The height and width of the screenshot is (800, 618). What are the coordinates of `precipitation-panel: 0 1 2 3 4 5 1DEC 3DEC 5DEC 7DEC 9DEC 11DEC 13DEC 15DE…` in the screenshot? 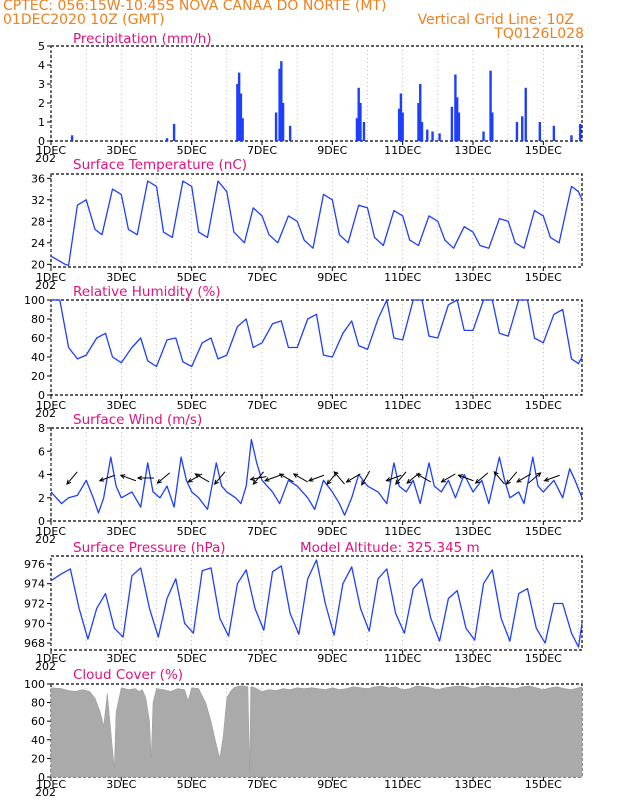 It's located at (309, 98).